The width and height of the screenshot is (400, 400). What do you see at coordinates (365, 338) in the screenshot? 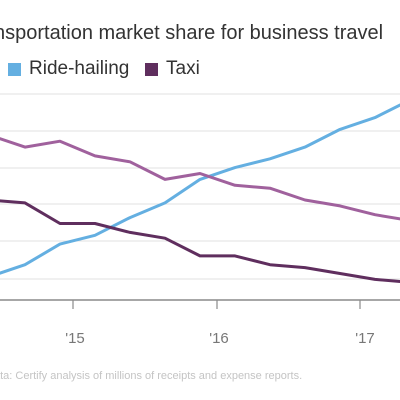
I see `x-tick-label: '17` at bounding box center [365, 338].